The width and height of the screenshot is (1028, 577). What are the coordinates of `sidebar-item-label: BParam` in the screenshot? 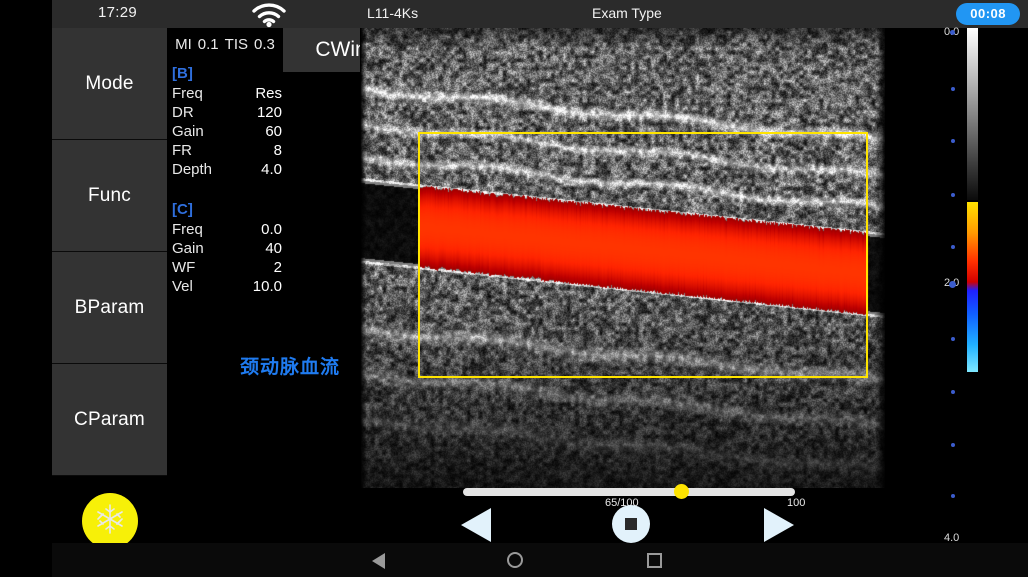 It's located at (109, 307).